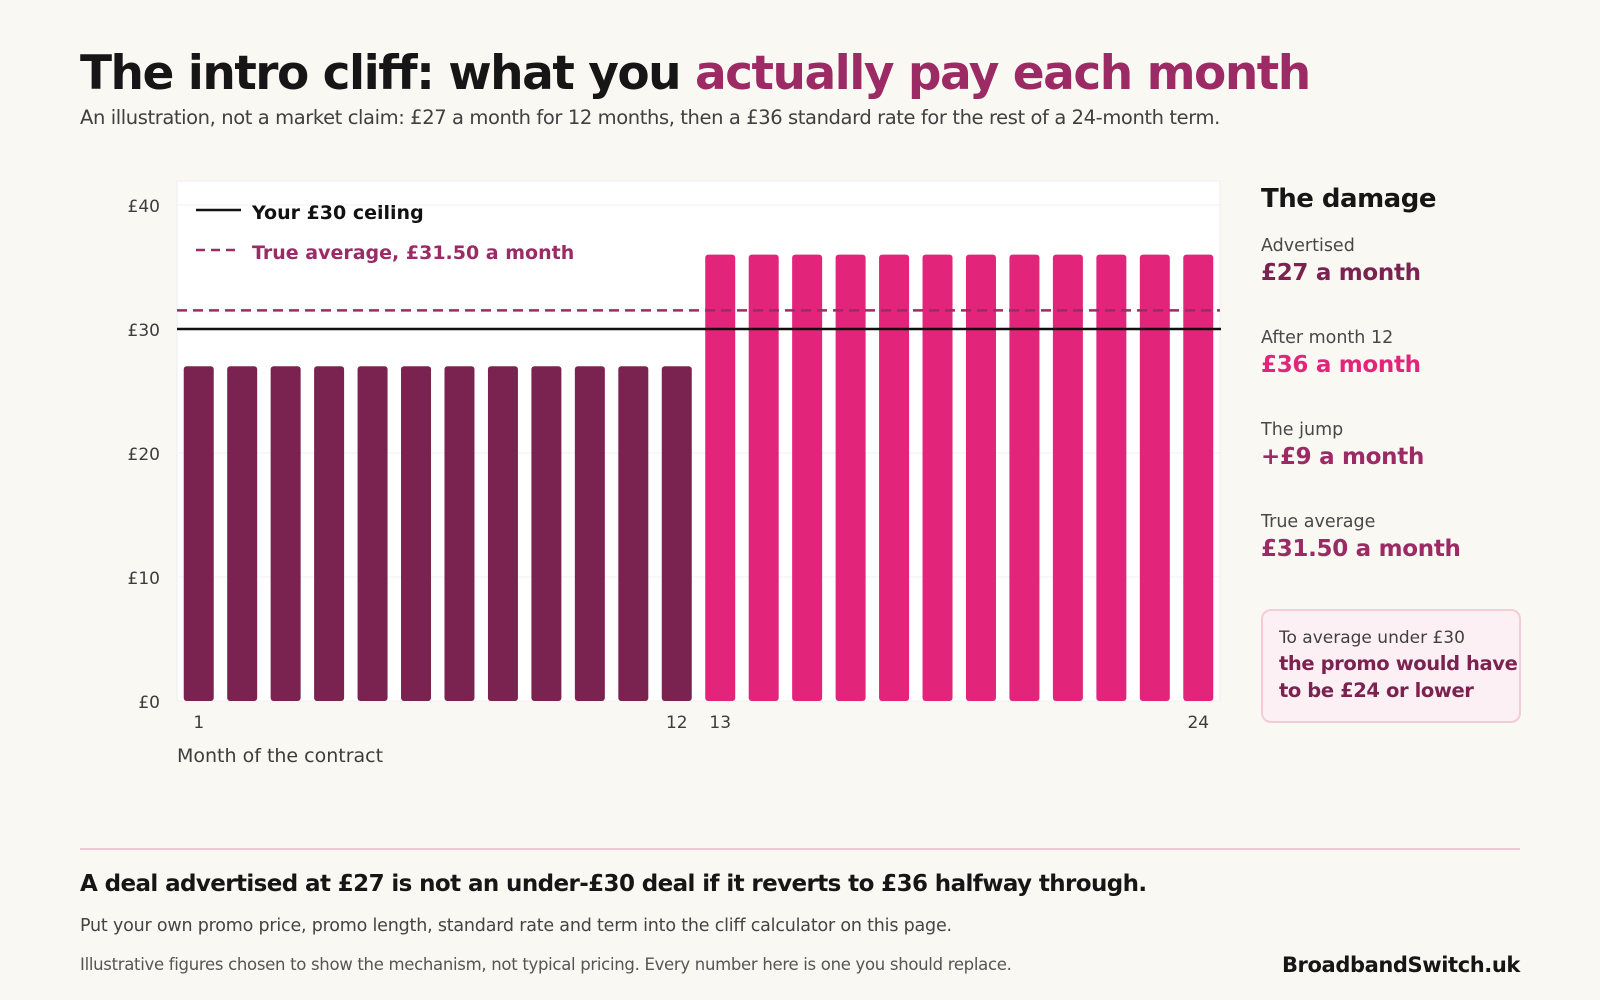  I want to click on stat-jump: The jump +£9 a month, so click(1401, 465).